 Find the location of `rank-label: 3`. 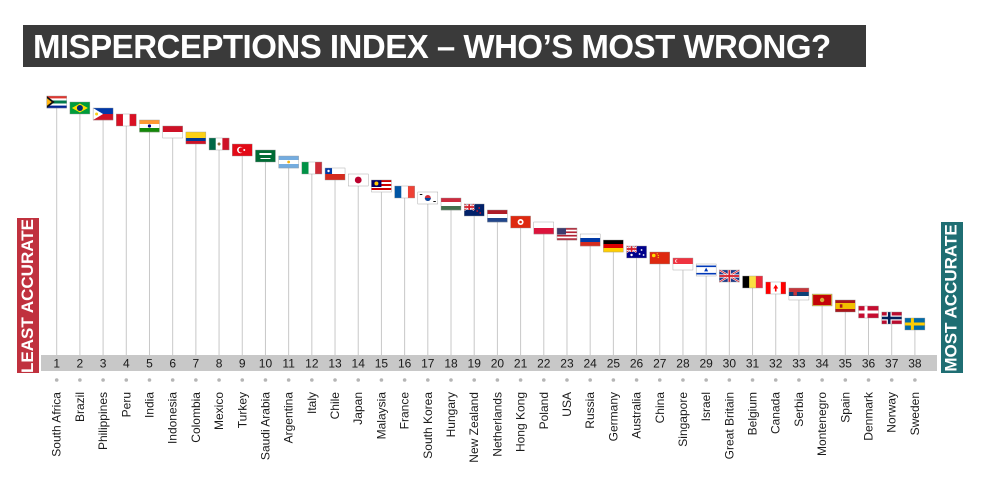

rank-label: 3 is located at coordinates (103, 364).